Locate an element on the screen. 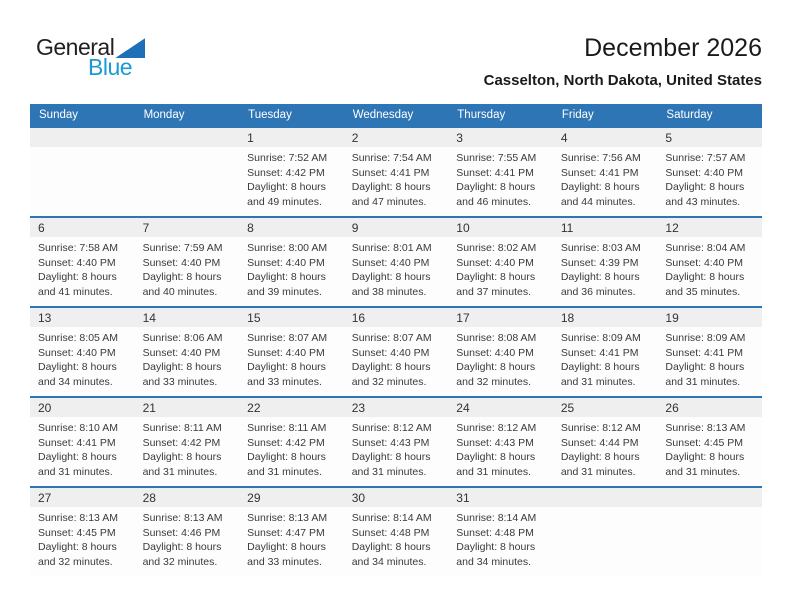  weekday-header-wednesday: Wednesday is located at coordinates (383, 115).